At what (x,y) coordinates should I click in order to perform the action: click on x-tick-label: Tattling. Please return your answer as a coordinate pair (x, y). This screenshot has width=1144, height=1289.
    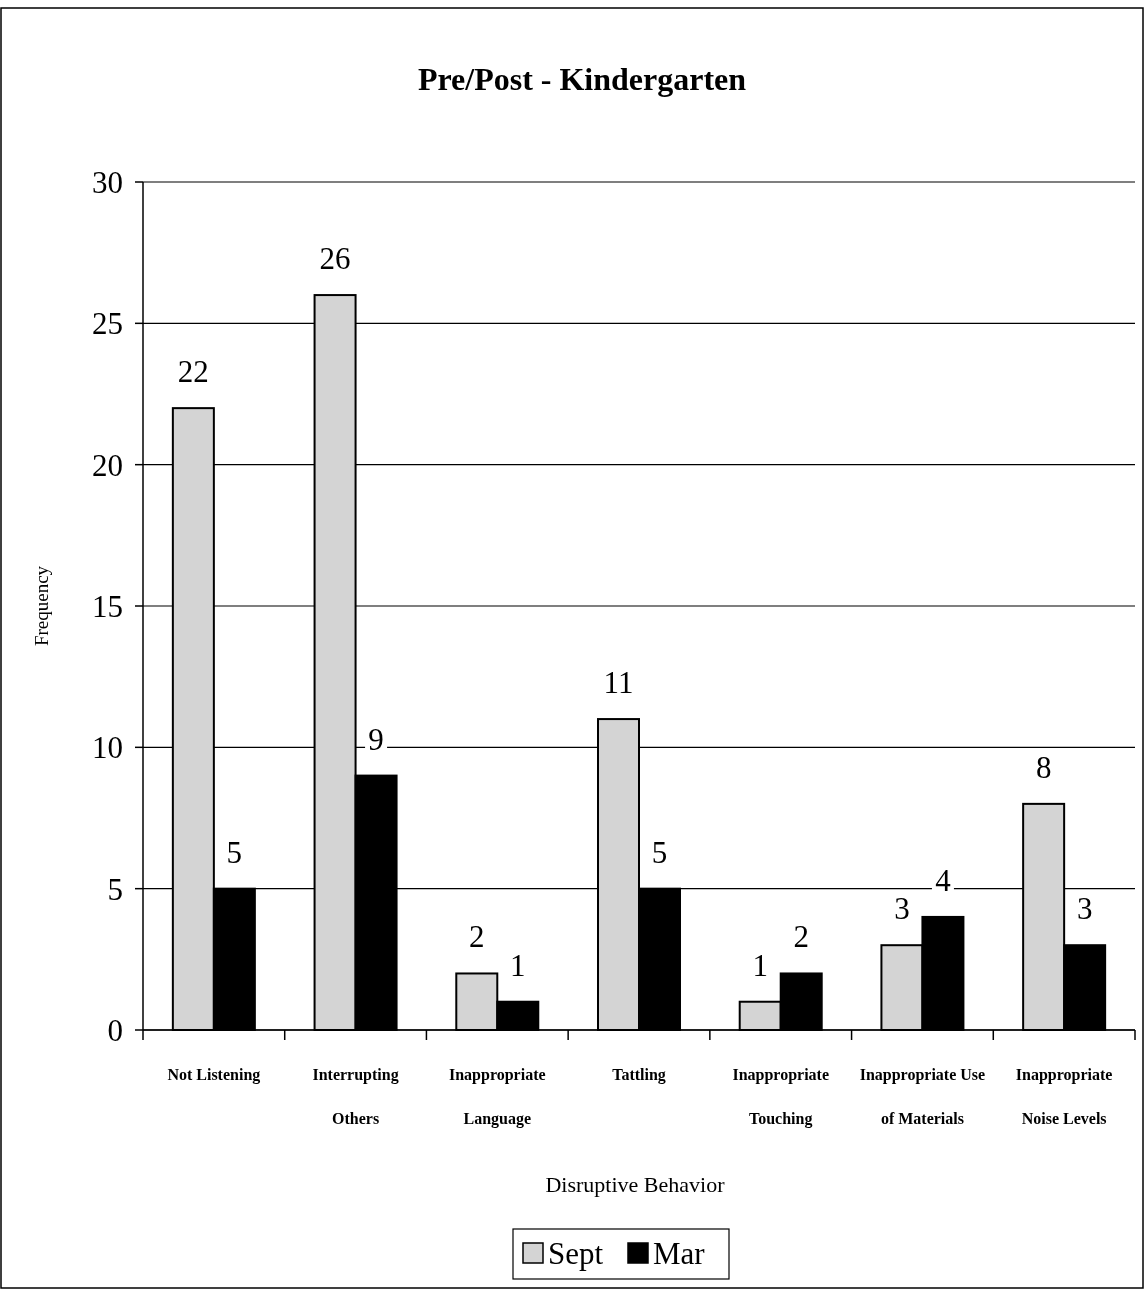
    Looking at the image, I should click on (639, 1075).